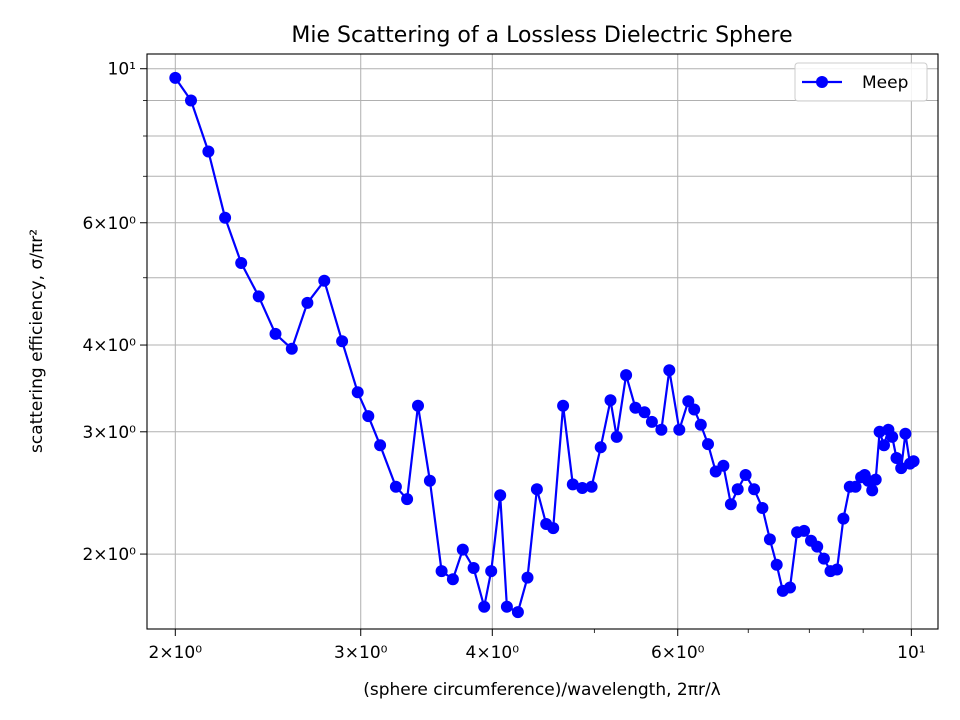 The height and width of the screenshot is (720, 960). I want to click on y-tick-label: 10¹, so click(122, 70).